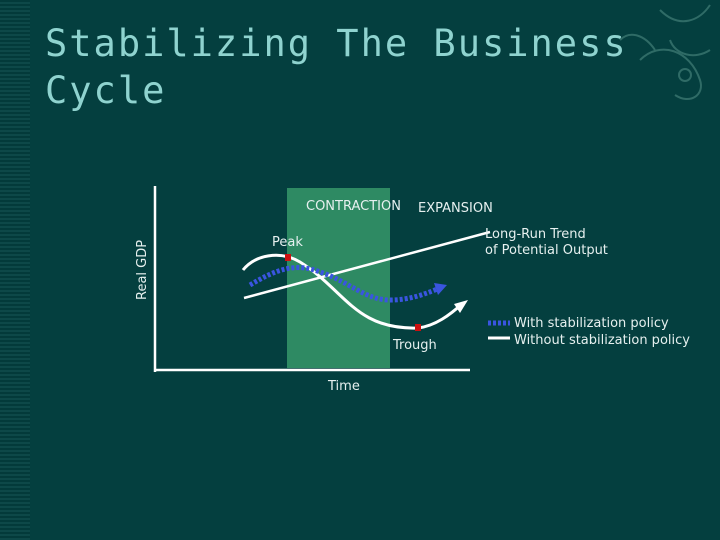 The image size is (720, 540). I want to click on slide-title: Stabilizing The Business Cycle, so click(345, 67).